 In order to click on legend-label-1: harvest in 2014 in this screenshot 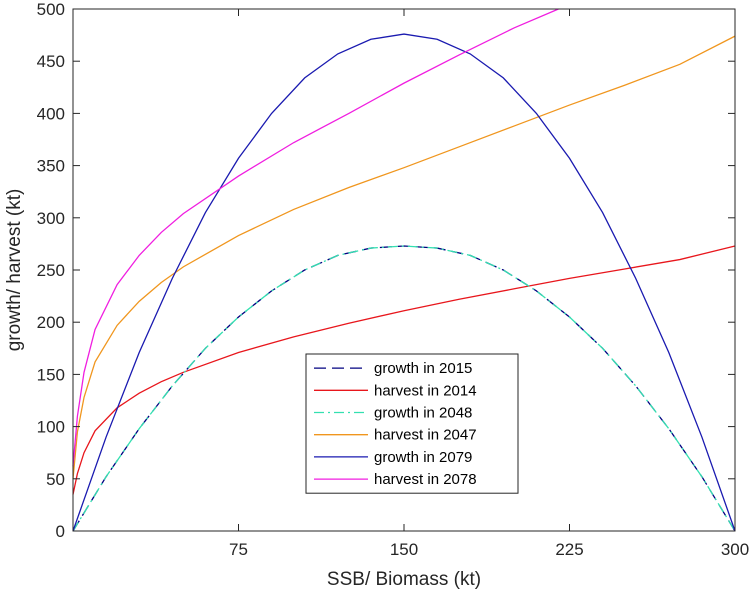, I will do `click(425, 390)`.